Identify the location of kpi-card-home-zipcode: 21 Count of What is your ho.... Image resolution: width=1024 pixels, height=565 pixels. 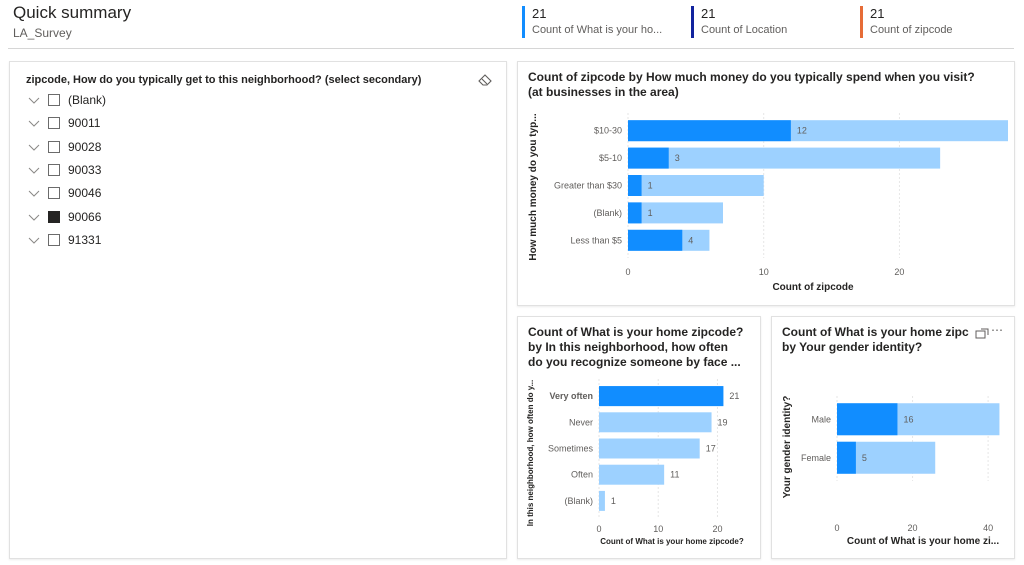
(592, 22).